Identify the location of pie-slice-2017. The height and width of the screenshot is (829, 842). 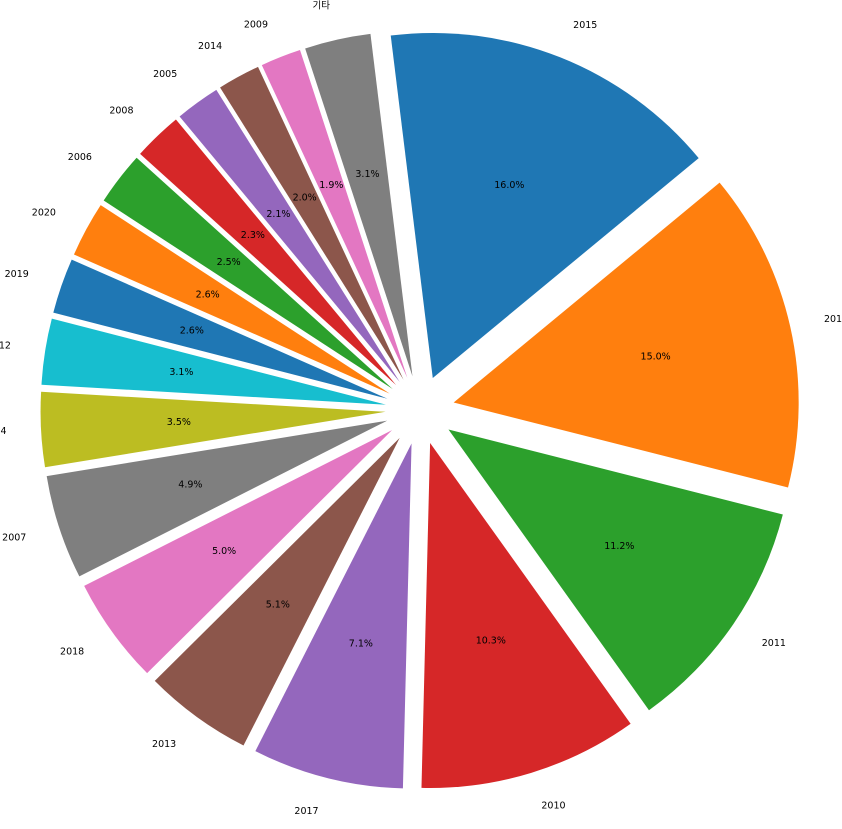
(333, 616).